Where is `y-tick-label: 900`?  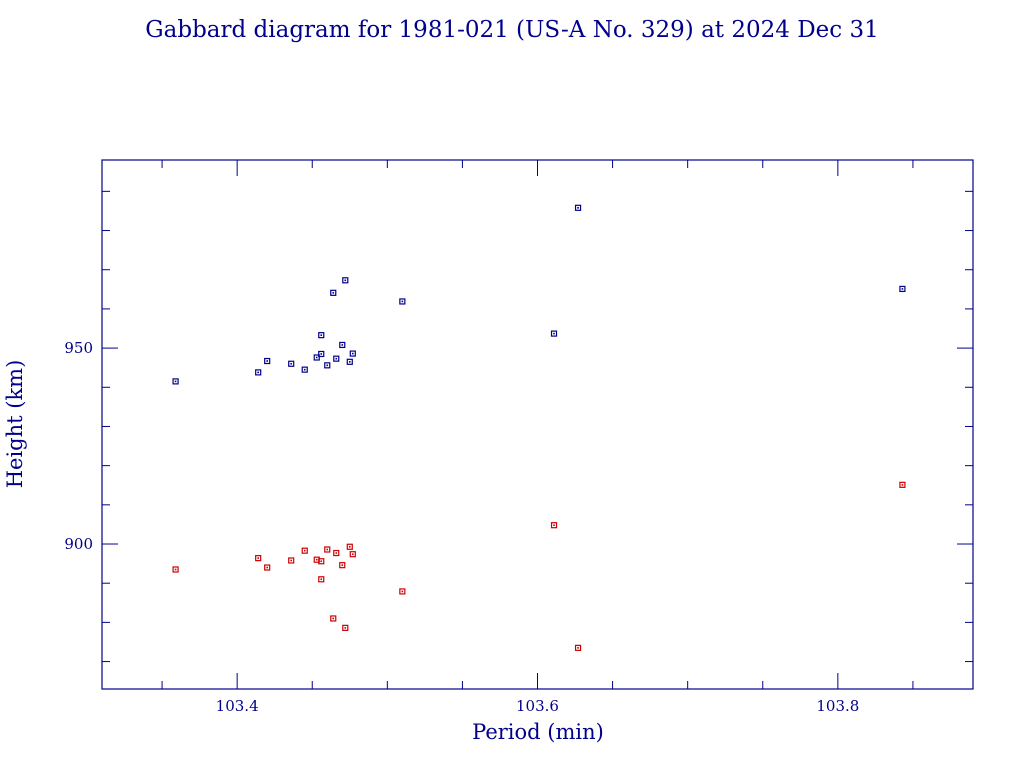
y-tick-label: 900 is located at coordinates (78, 544).